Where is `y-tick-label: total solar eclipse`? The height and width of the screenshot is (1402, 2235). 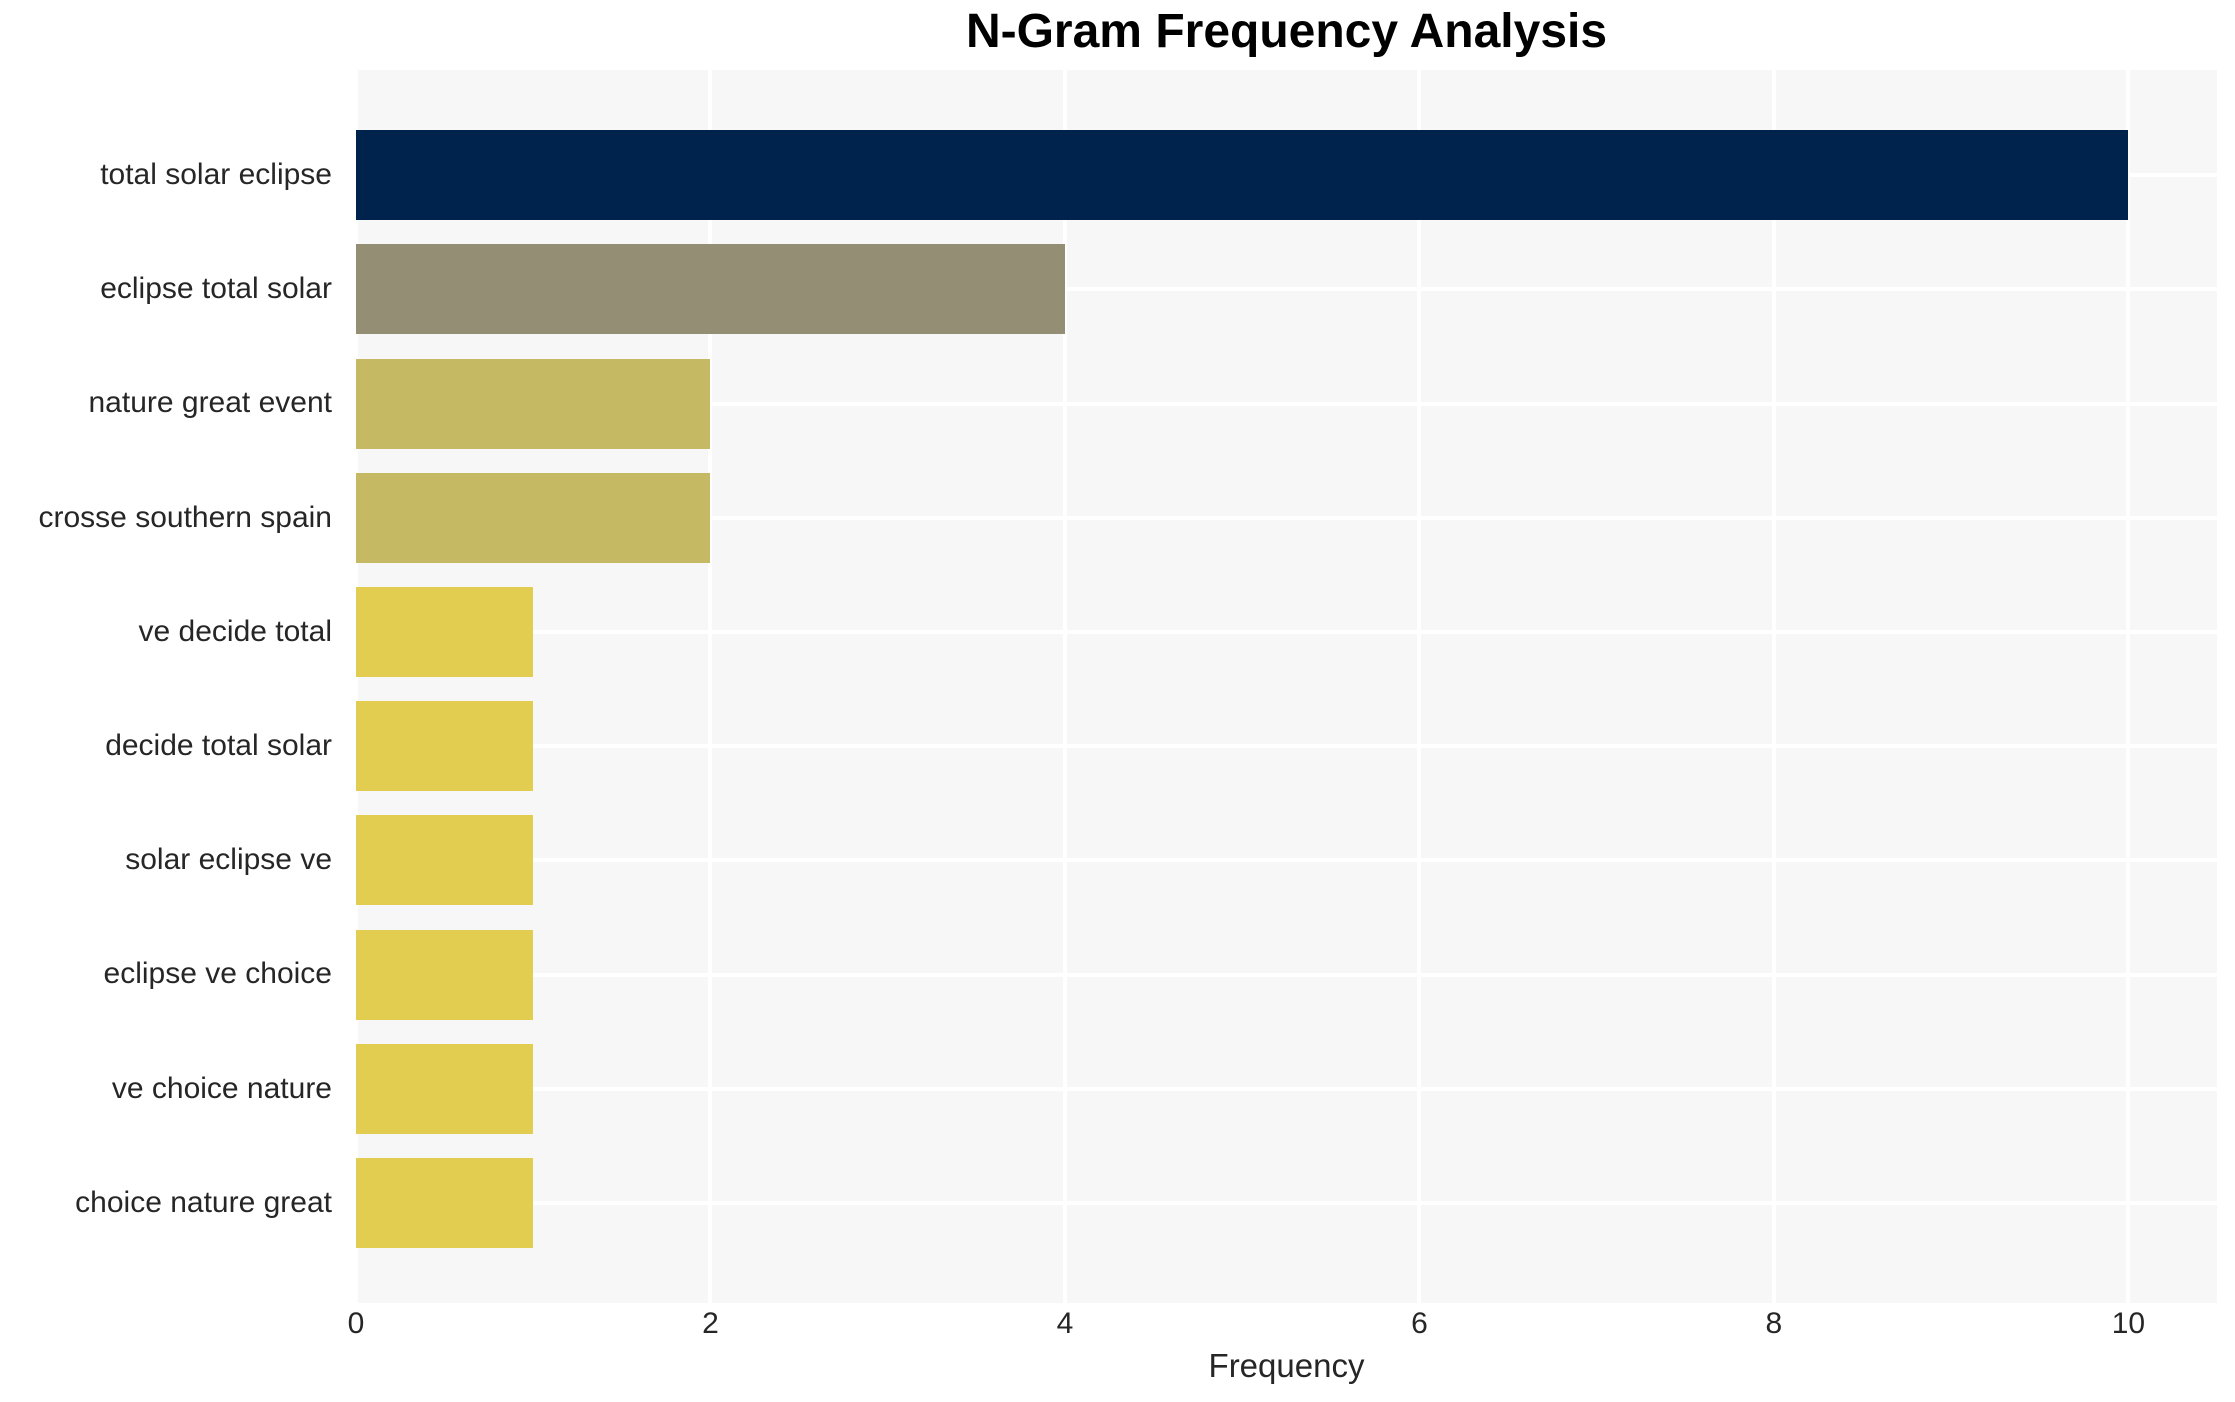 y-tick-label: total solar eclipse is located at coordinates (216, 175).